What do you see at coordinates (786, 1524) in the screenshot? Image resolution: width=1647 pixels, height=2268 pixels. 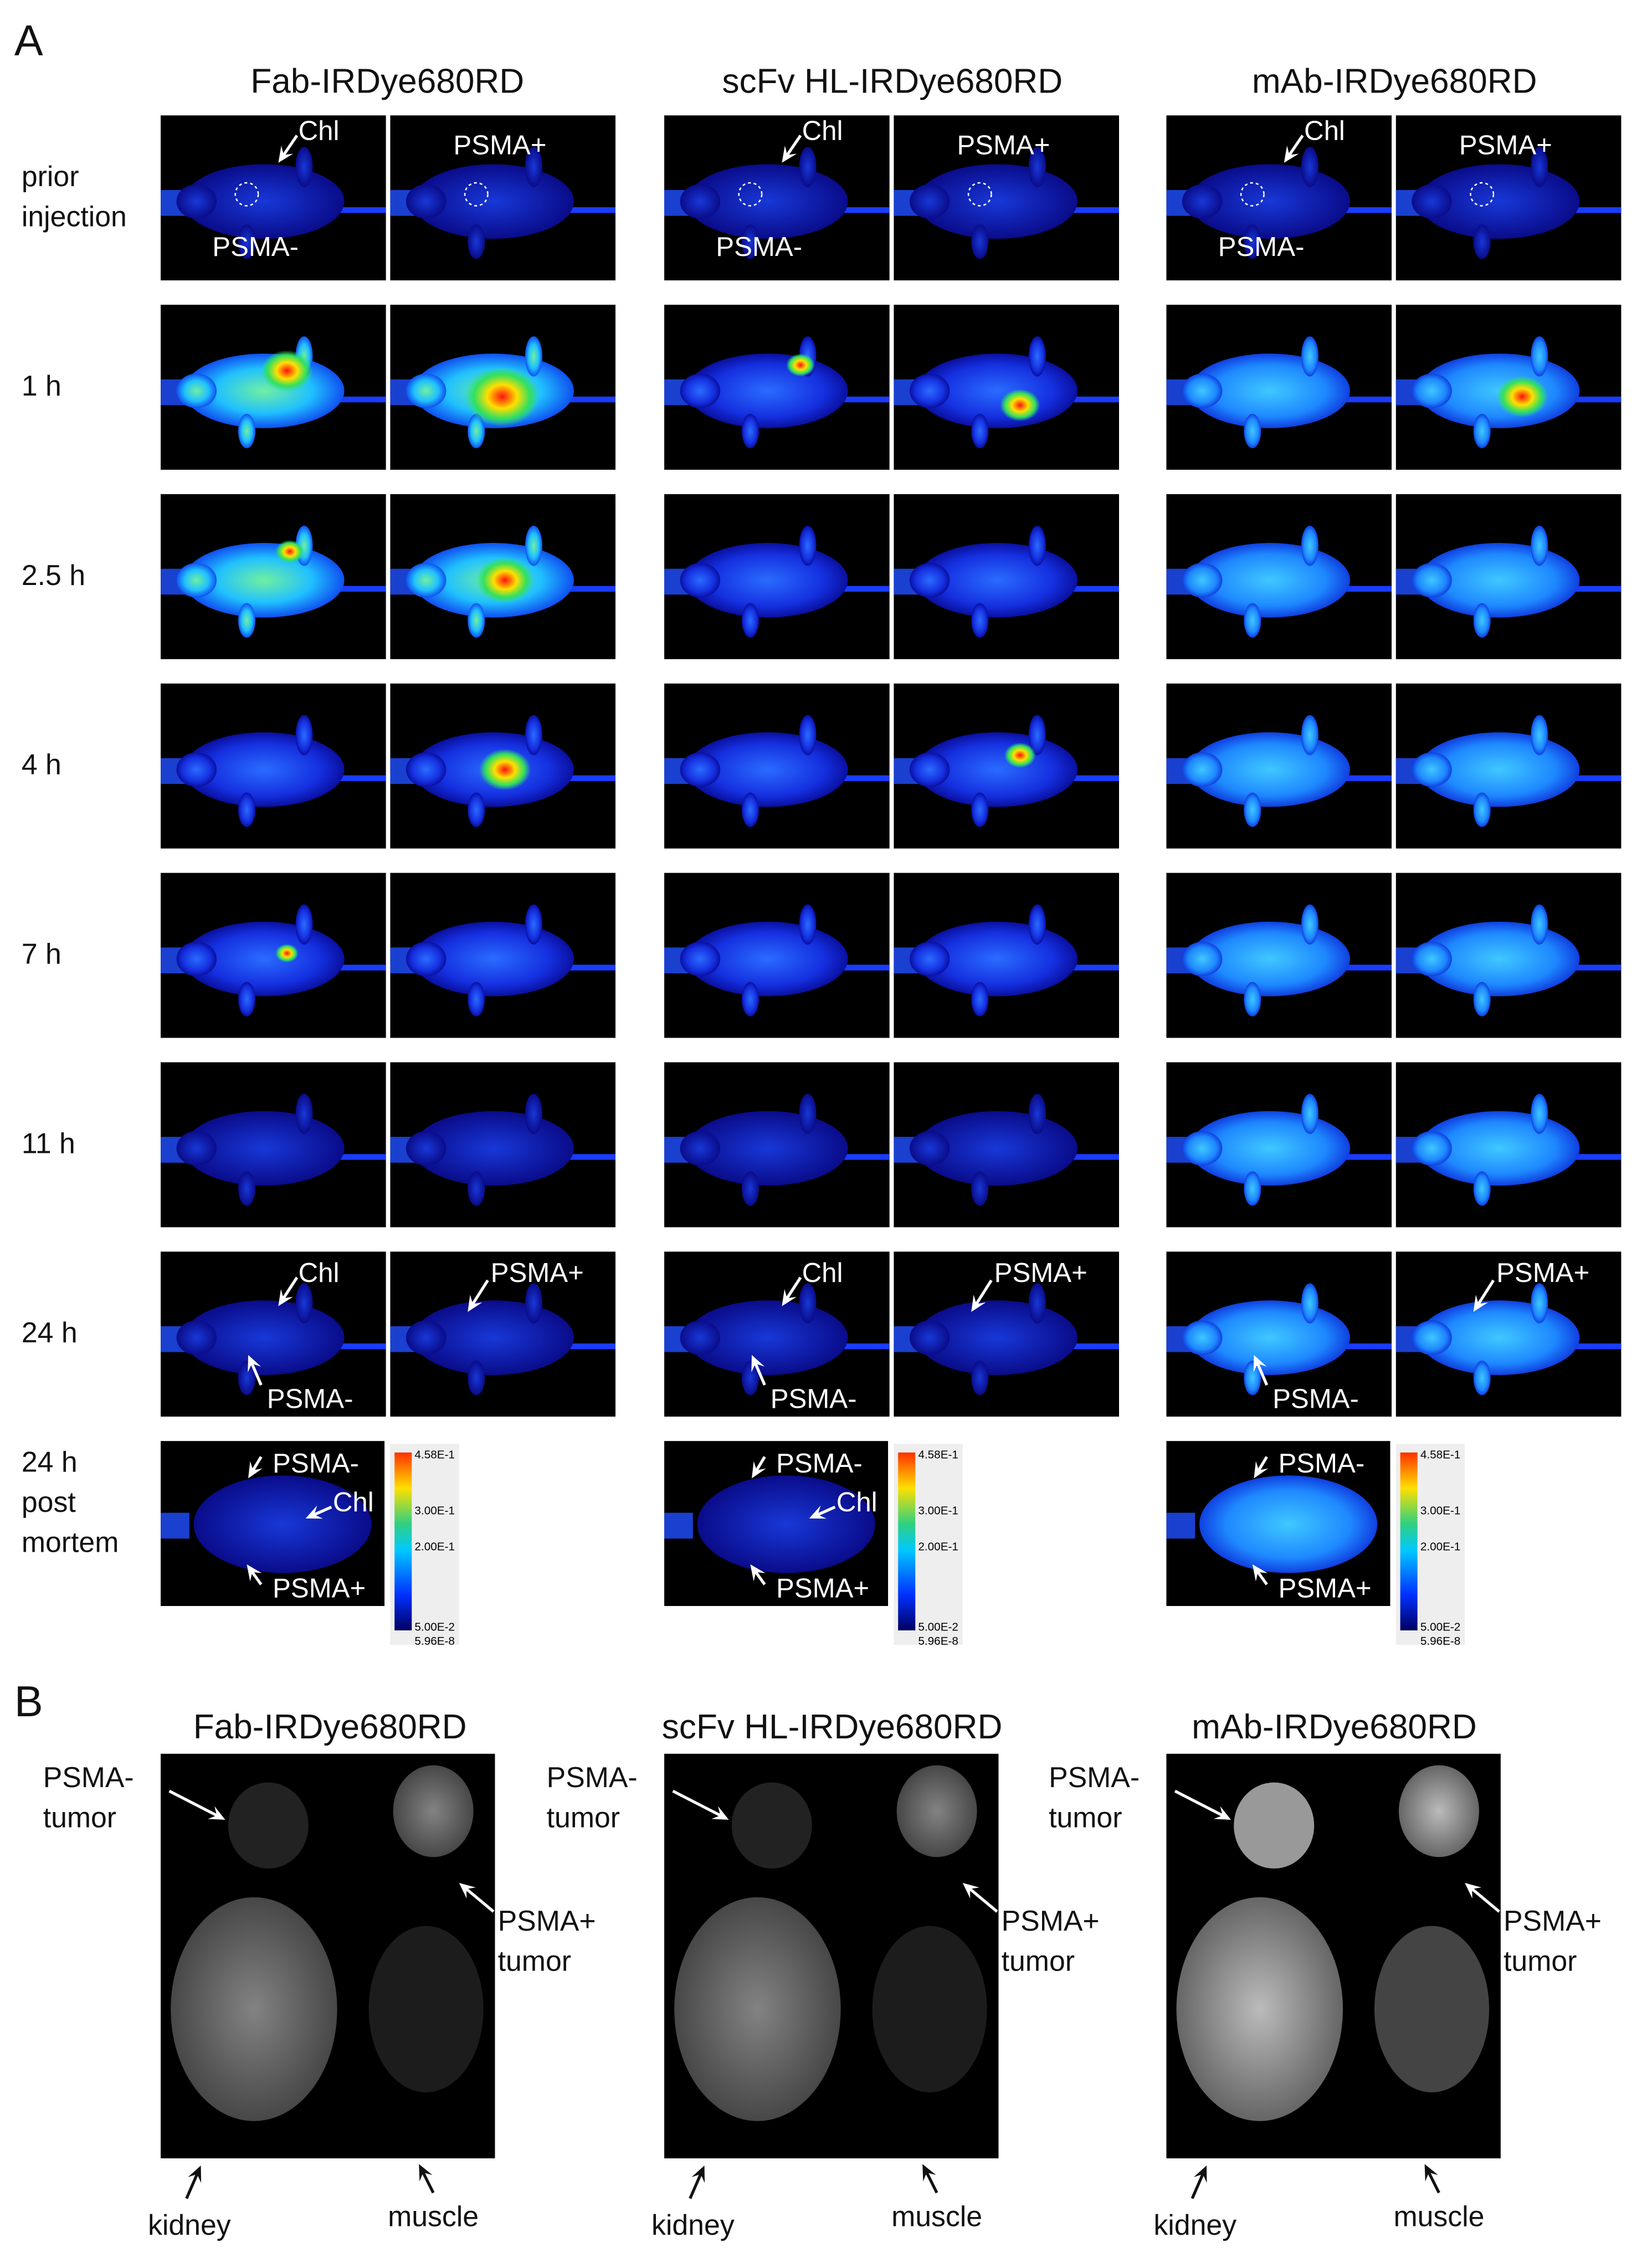 I see `mouse-body` at bounding box center [786, 1524].